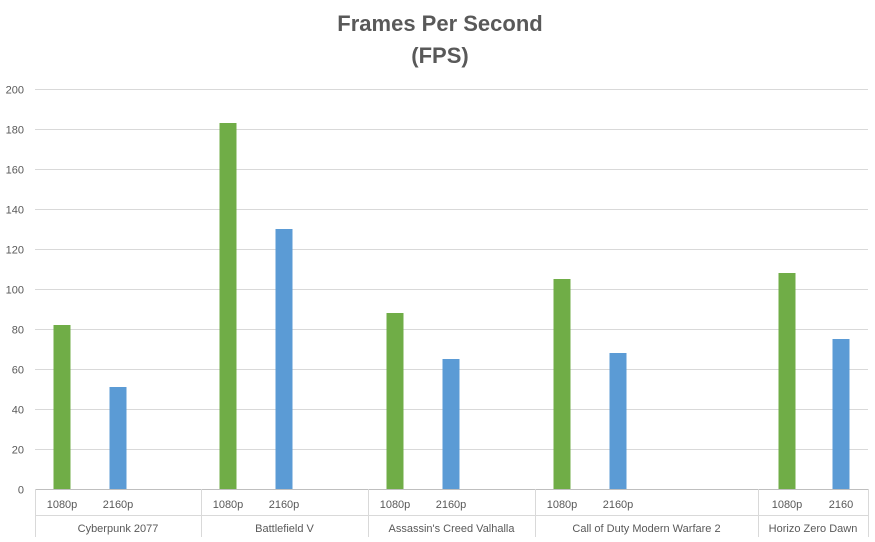 The height and width of the screenshot is (542, 875). I want to click on chart-title-line2: (FPS), so click(440, 55).